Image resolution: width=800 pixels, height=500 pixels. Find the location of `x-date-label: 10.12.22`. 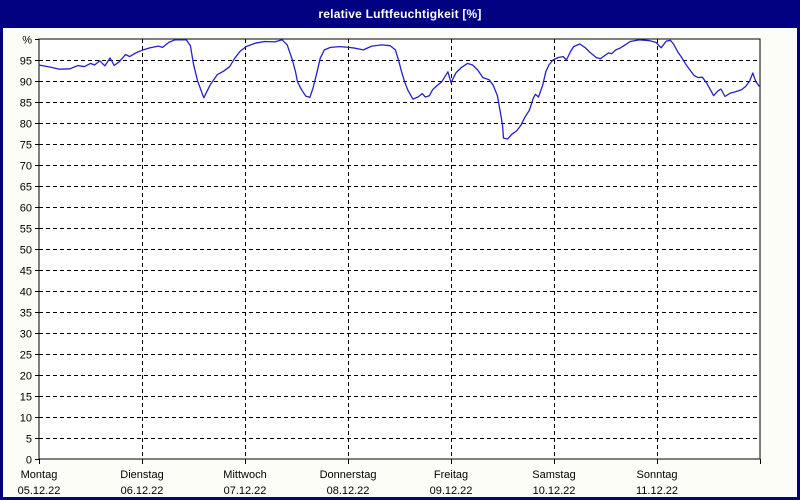

x-date-label: 10.12.22 is located at coordinates (554, 491).